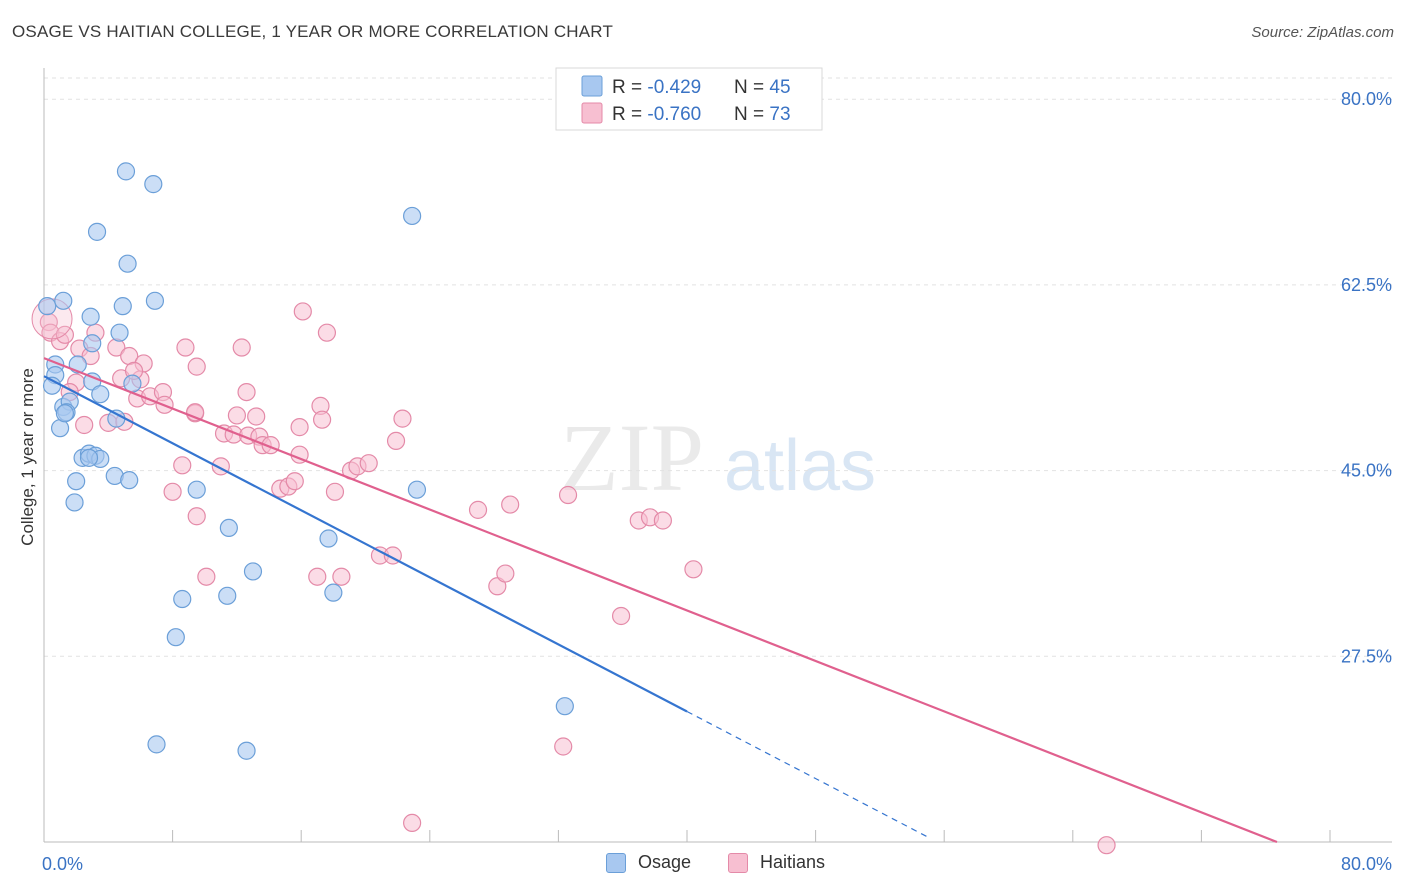 Image resolution: width=1406 pixels, height=892 pixels. Describe the element at coordinates (674, 87) in the screenshot. I see `legend-osage-r-value: -0.429` at that location.